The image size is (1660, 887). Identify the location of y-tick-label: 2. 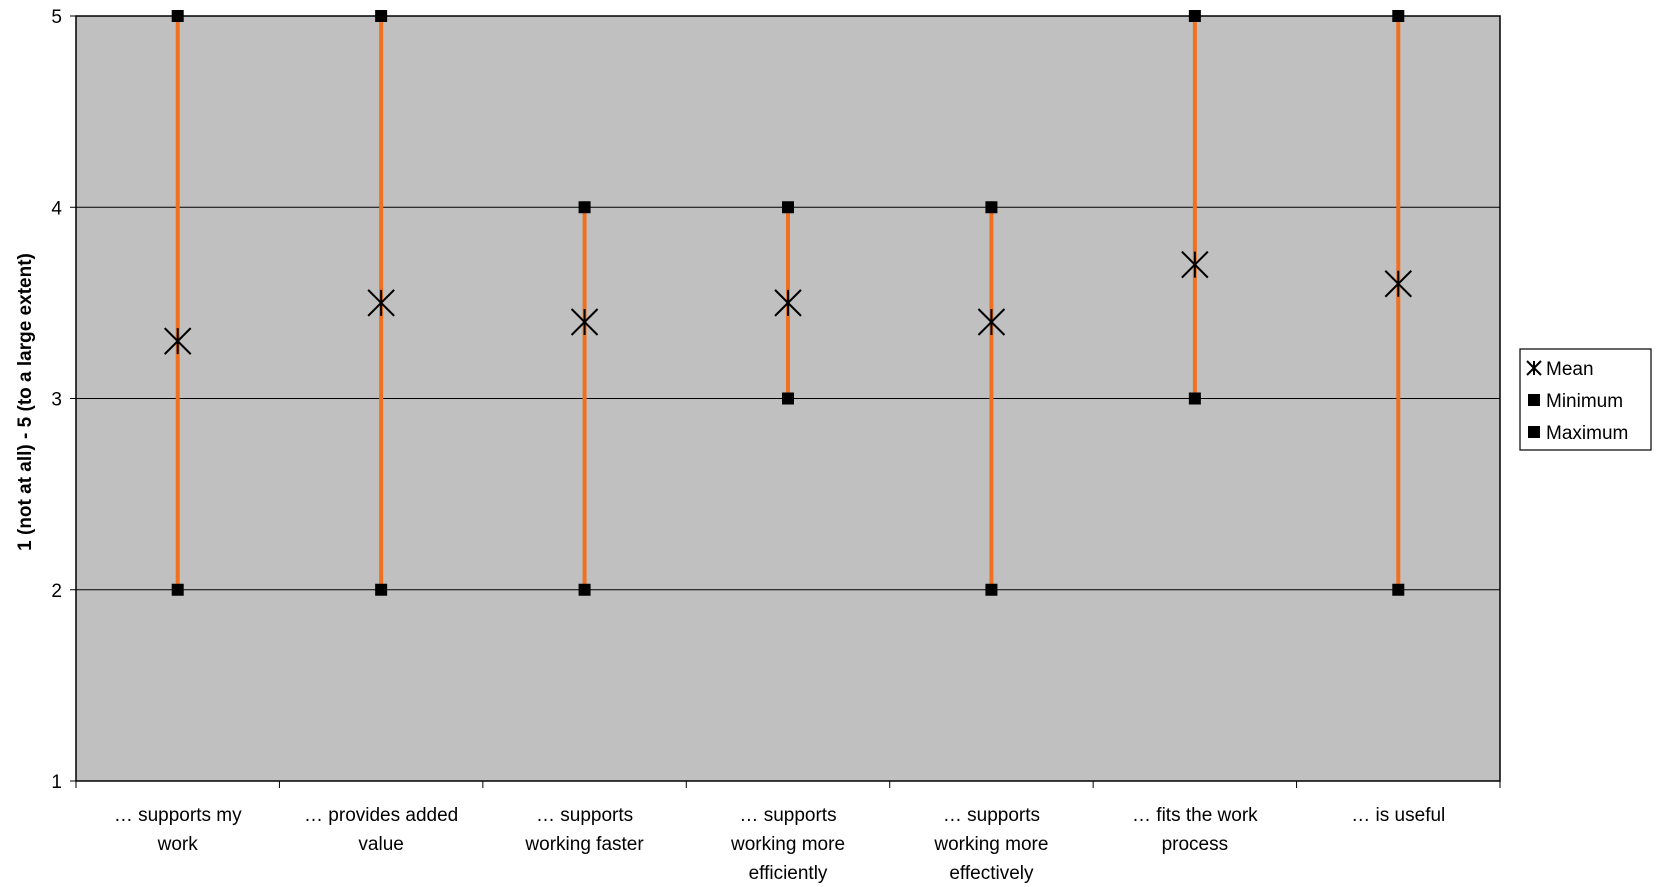
(56, 591).